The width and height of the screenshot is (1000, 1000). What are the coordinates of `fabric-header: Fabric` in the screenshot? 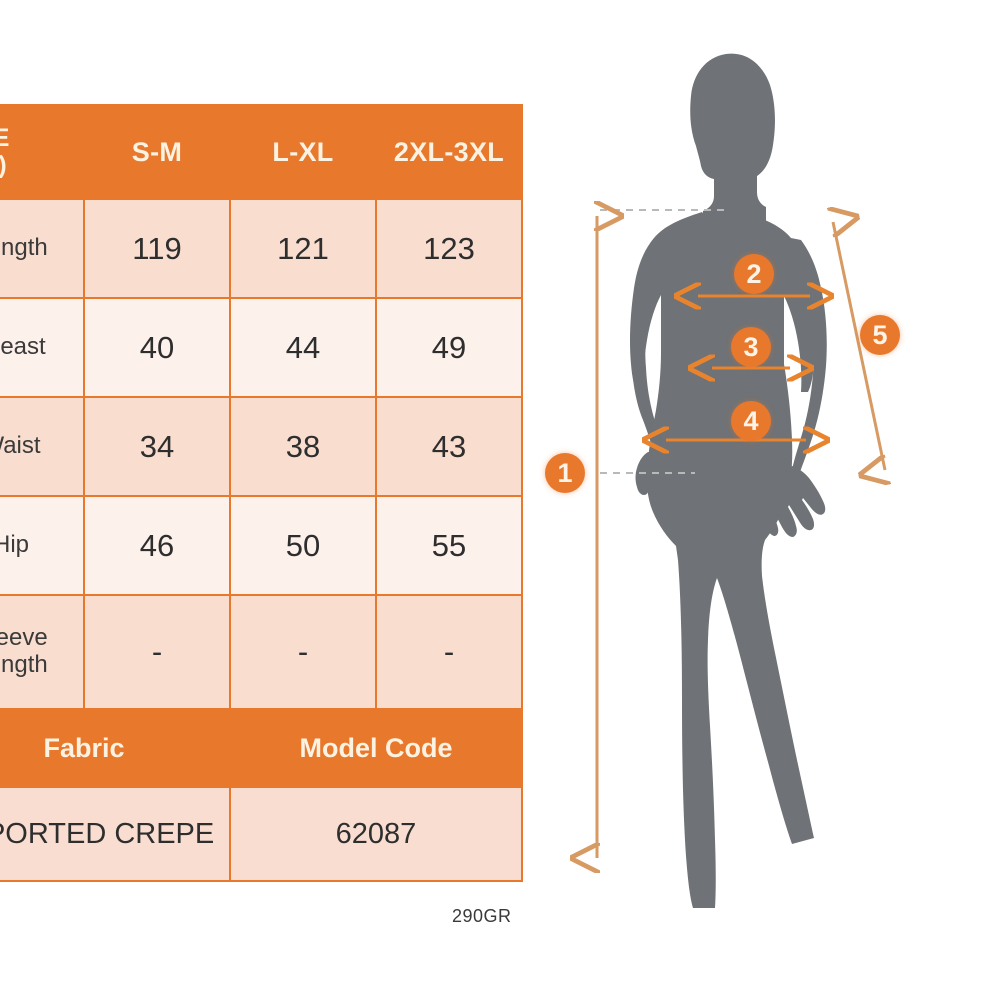 It's located at (115, 748).